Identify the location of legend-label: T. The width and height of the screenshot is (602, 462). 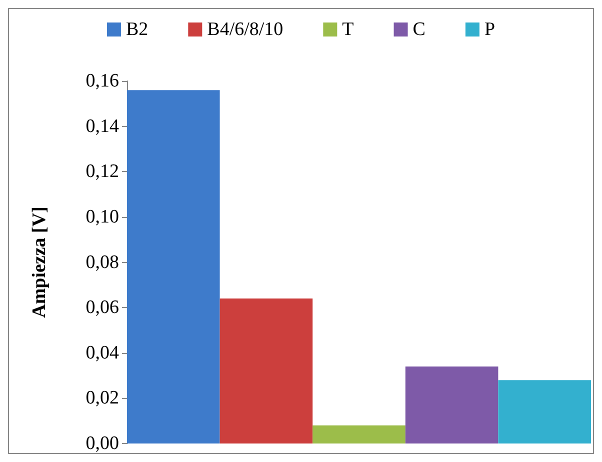
(348, 29).